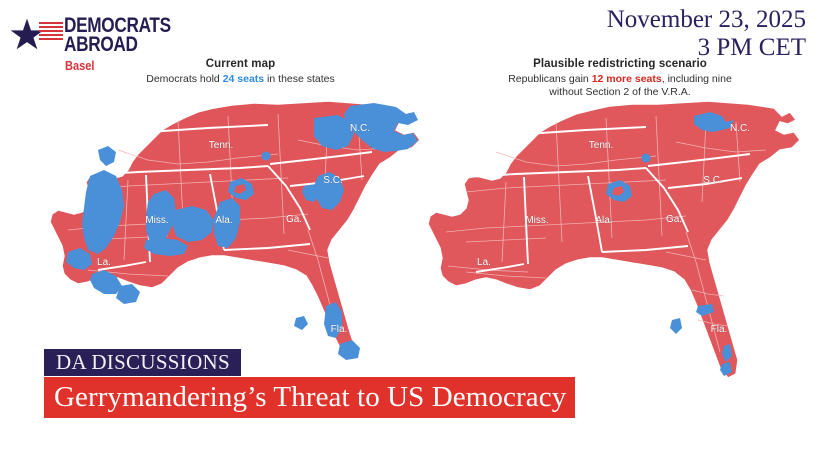 Image resolution: width=820 pixels, height=462 pixels. I want to click on right-sub-pre: Republicans gain, so click(550, 79).